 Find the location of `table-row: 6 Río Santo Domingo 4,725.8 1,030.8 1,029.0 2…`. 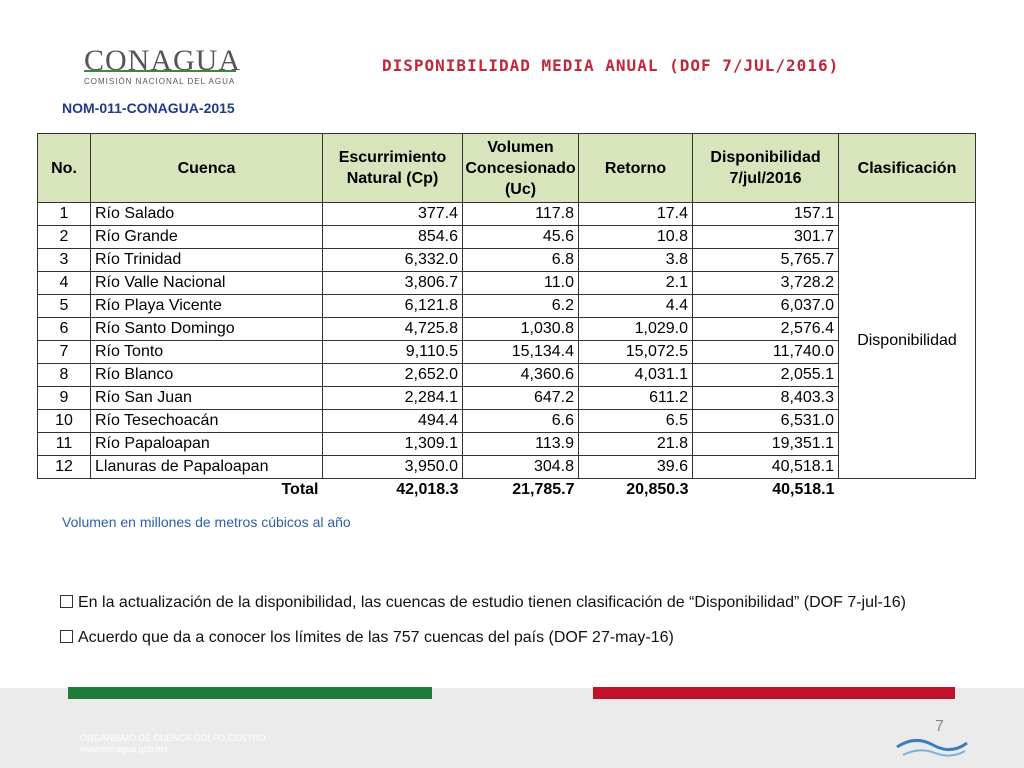

table-row: 6 Río Santo Domingo 4,725.8 1,030.8 1,029.0 2… is located at coordinates (506, 329).